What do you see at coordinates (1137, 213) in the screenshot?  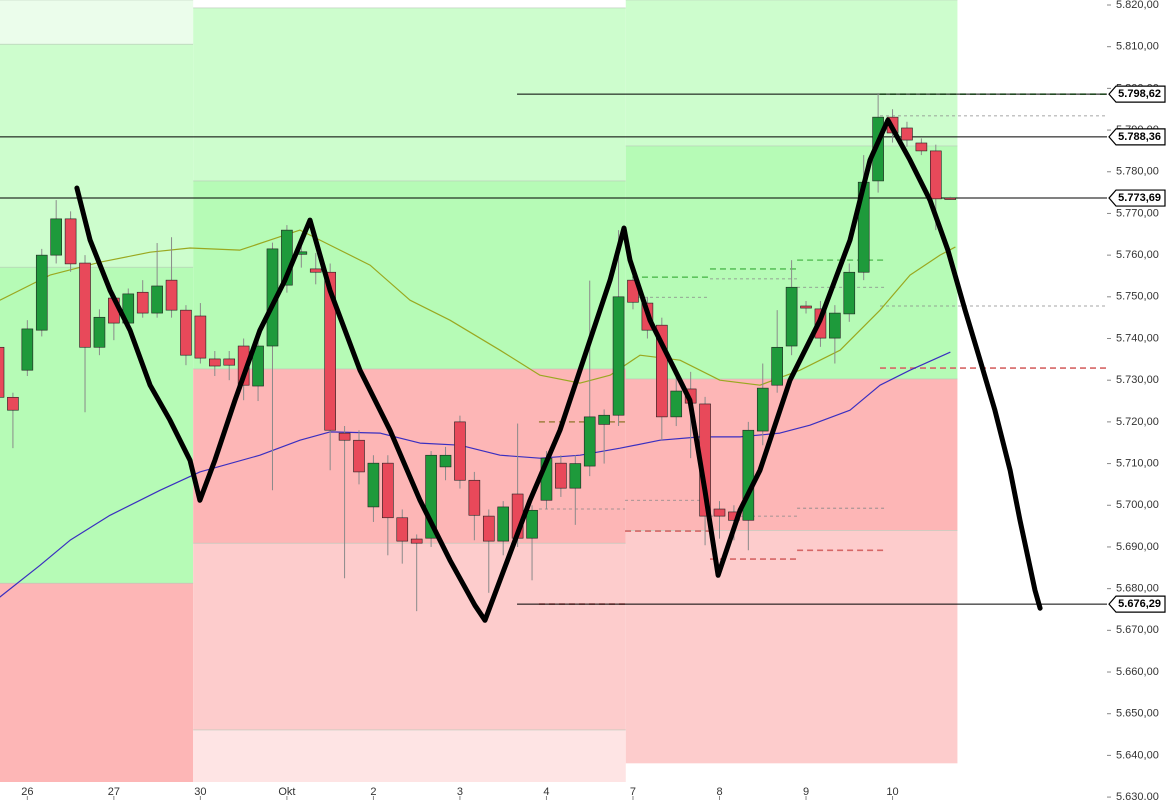 I see `y-tick-label: 5.770,00` at bounding box center [1137, 213].